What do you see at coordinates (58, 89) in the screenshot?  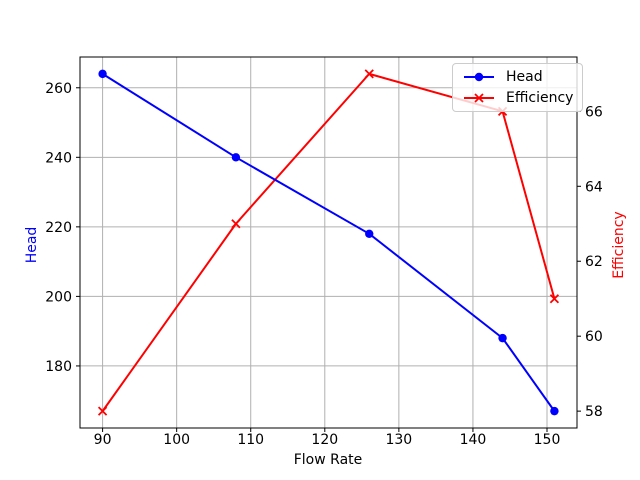 I see `left-tick-label: 260` at bounding box center [58, 89].